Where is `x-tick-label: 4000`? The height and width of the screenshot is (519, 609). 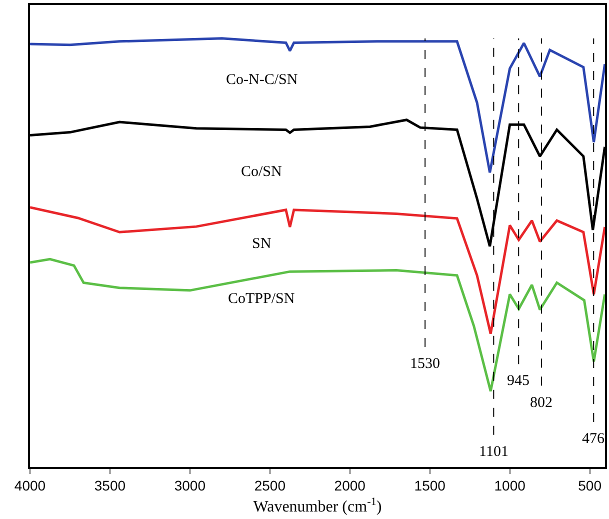 x-tick-label: 4000 is located at coordinates (30, 486).